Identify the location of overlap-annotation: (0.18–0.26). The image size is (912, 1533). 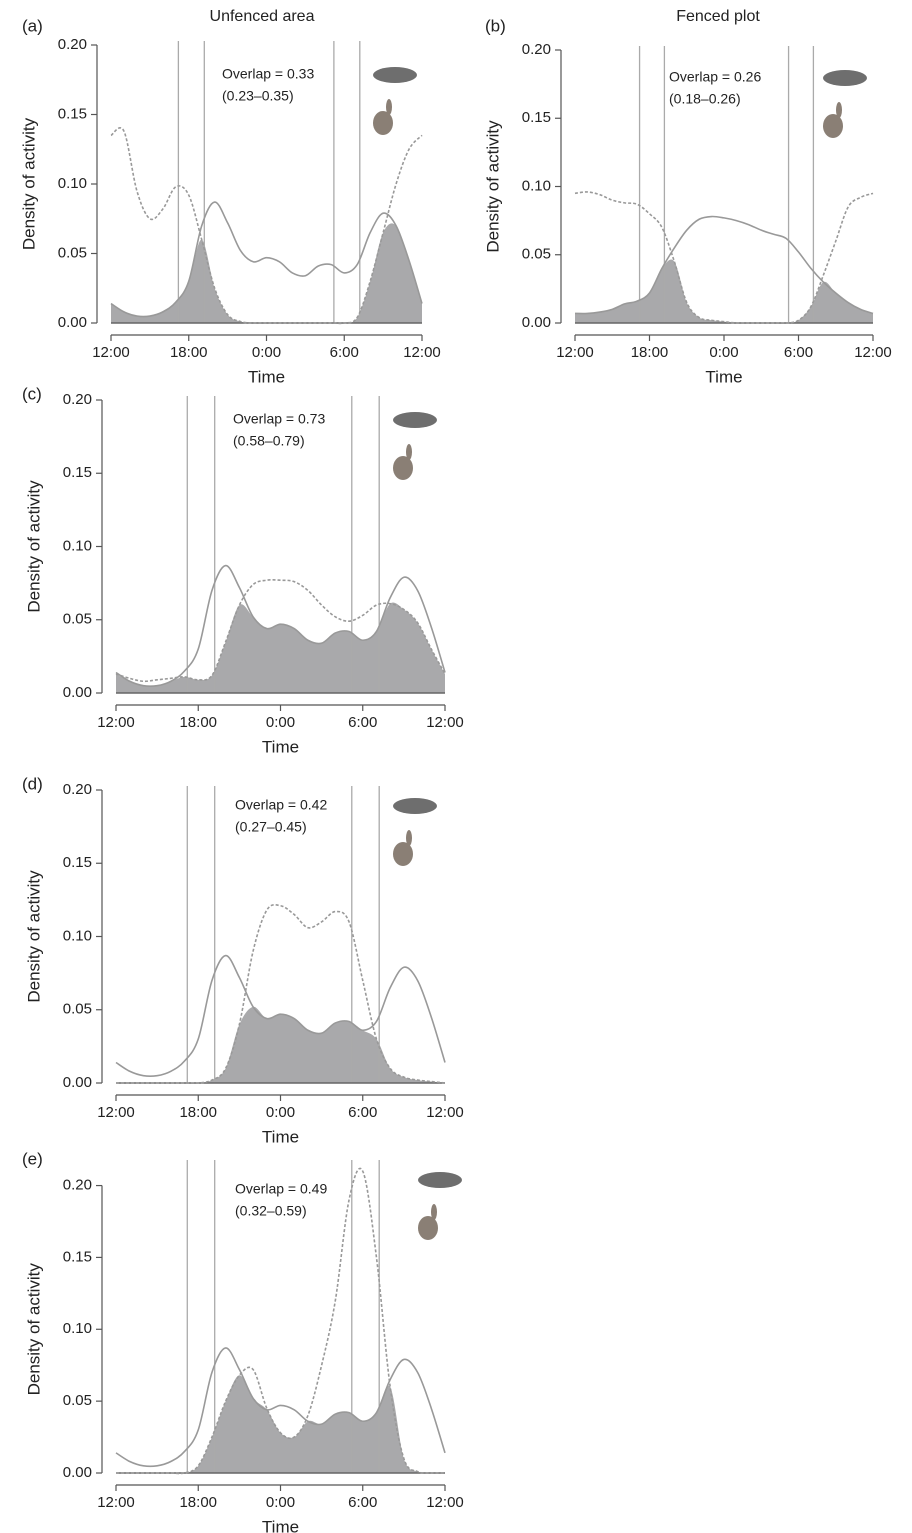
(705, 99).